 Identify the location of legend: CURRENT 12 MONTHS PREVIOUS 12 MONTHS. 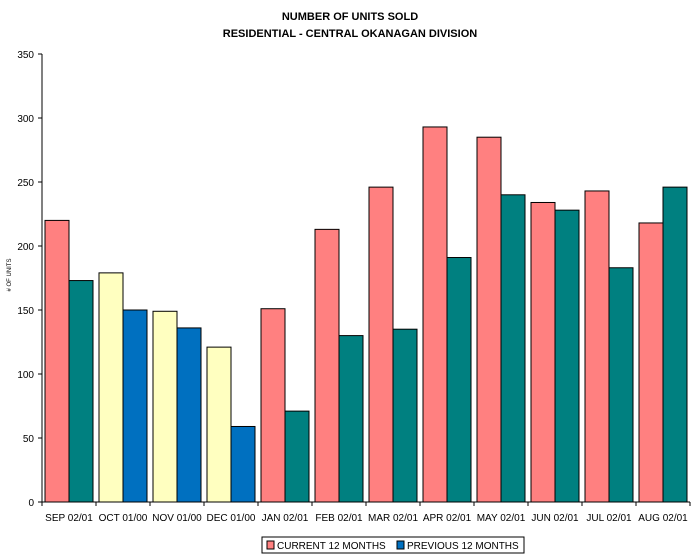
(393, 545).